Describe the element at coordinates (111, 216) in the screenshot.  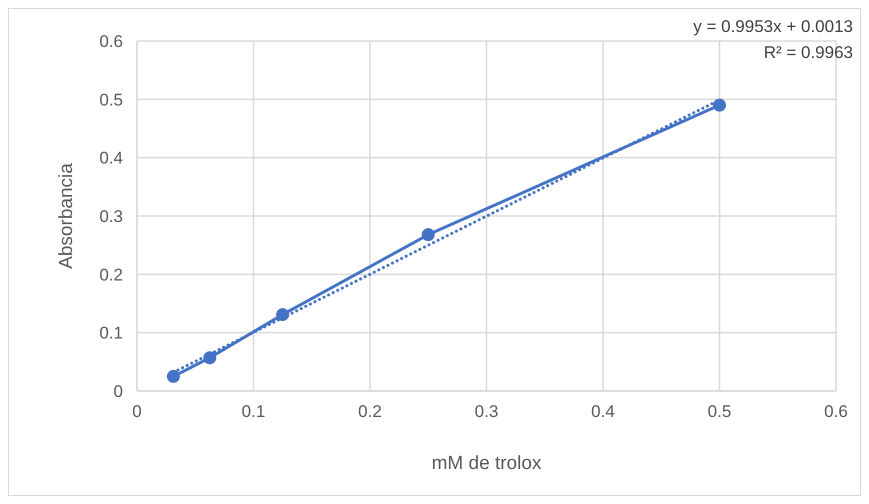
I see `y-tick-label: 0.3` at that location.